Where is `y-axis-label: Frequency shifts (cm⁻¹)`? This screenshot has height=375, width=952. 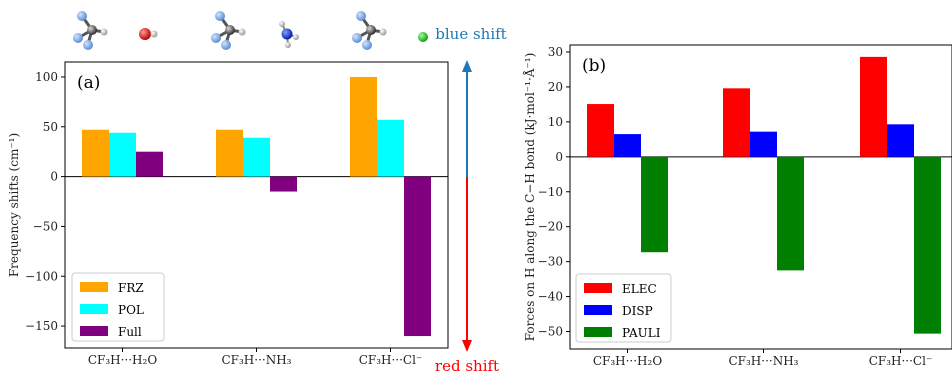
y-axis-label: Frequency shifts (cm⁻¹) is located at coordinates (14, 205).